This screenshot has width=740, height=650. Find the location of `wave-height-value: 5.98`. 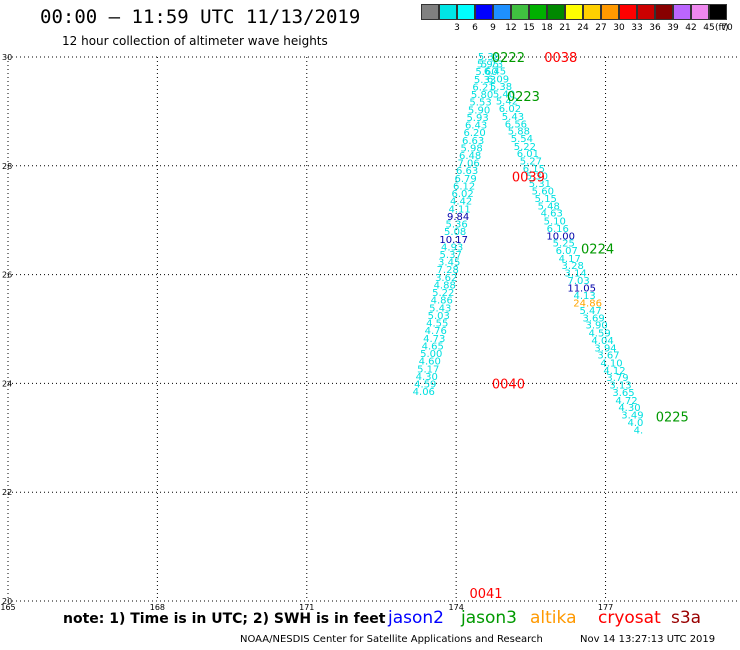

wave-height-value: 5.98 is located at coordinates (471, 148).